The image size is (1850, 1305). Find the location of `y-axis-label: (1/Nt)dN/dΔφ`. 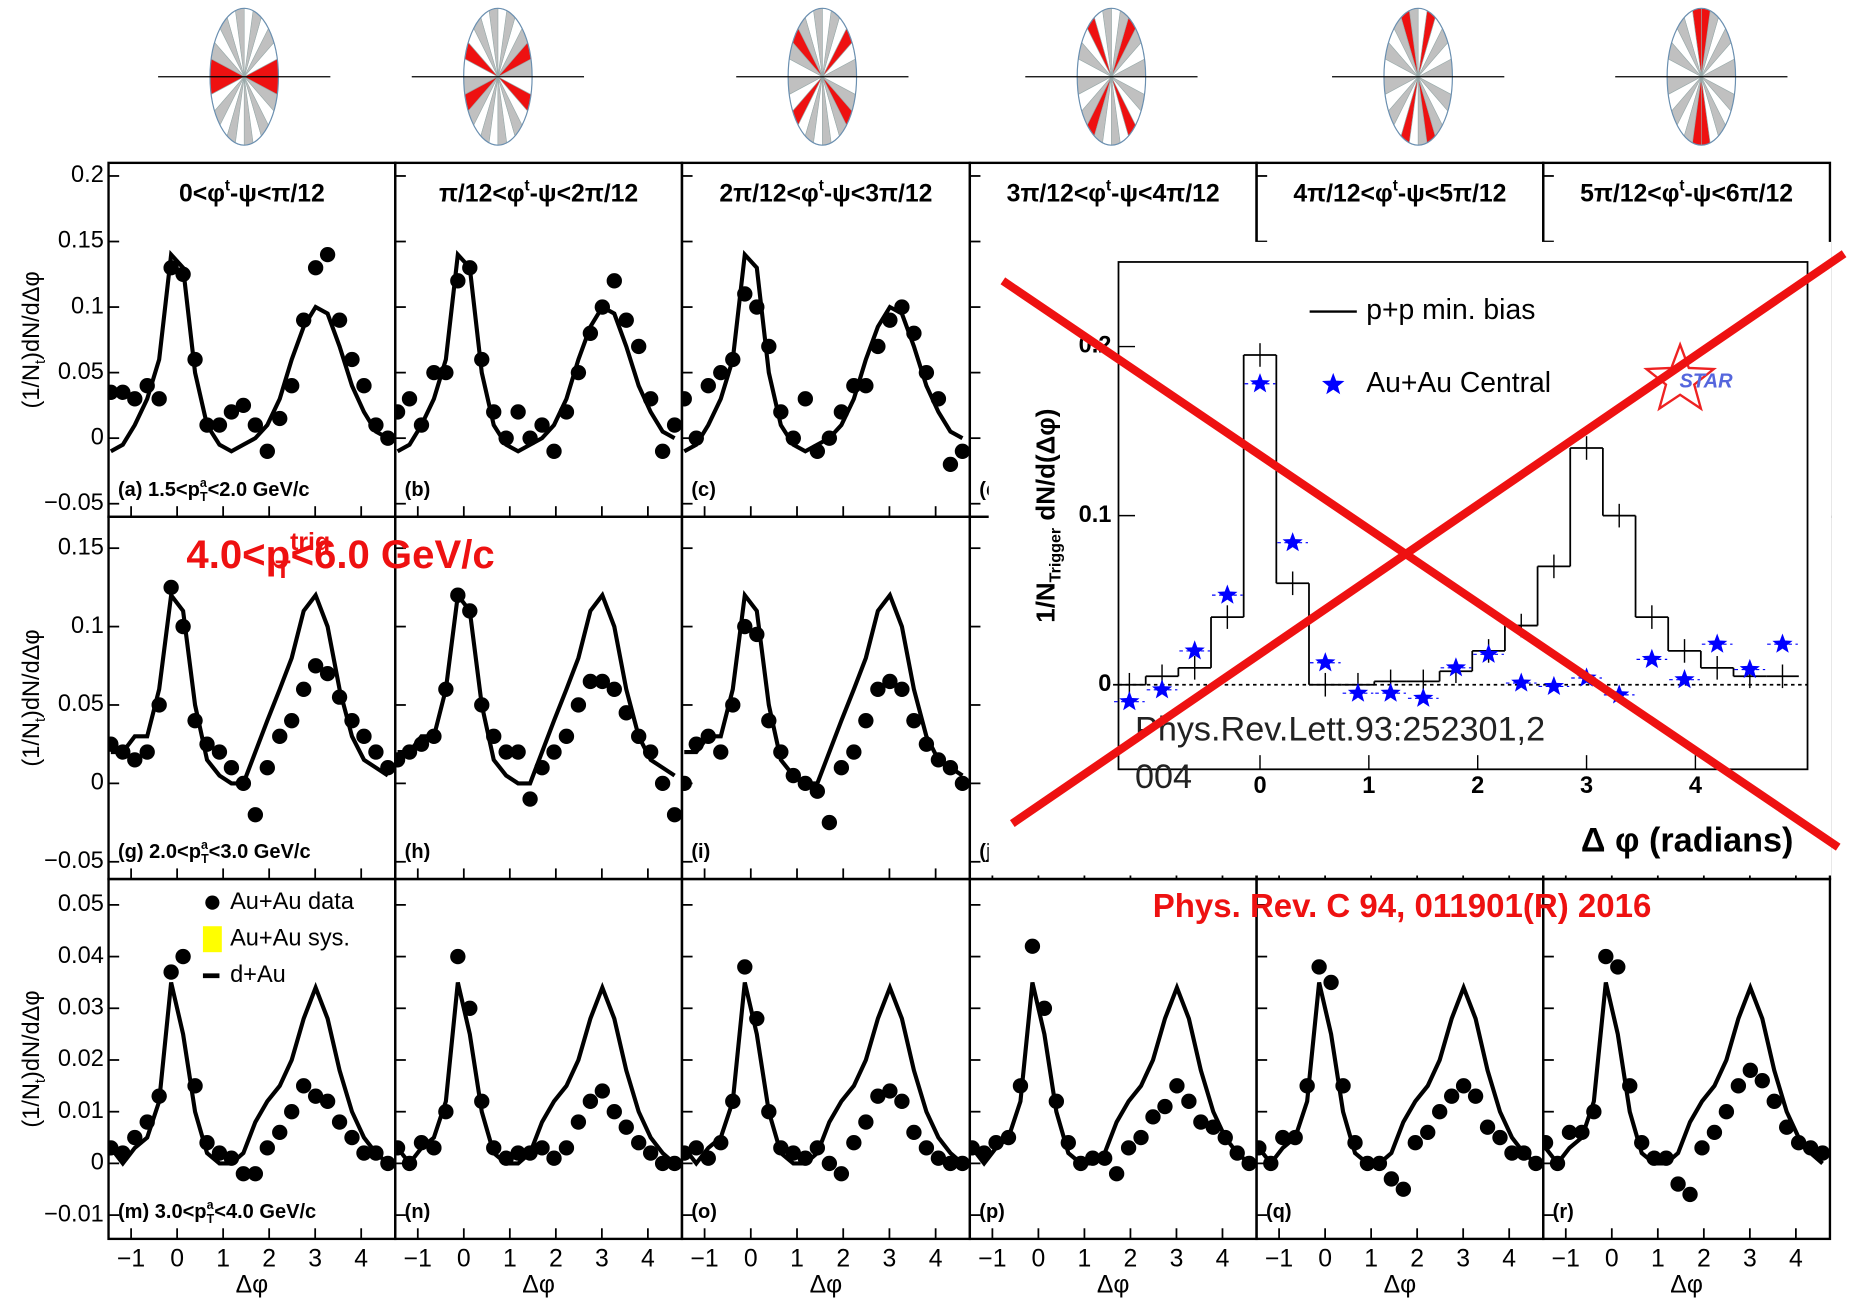

y-axis-label: (1/Nt)dN/dΔφ is located at coordinates (33, 697).